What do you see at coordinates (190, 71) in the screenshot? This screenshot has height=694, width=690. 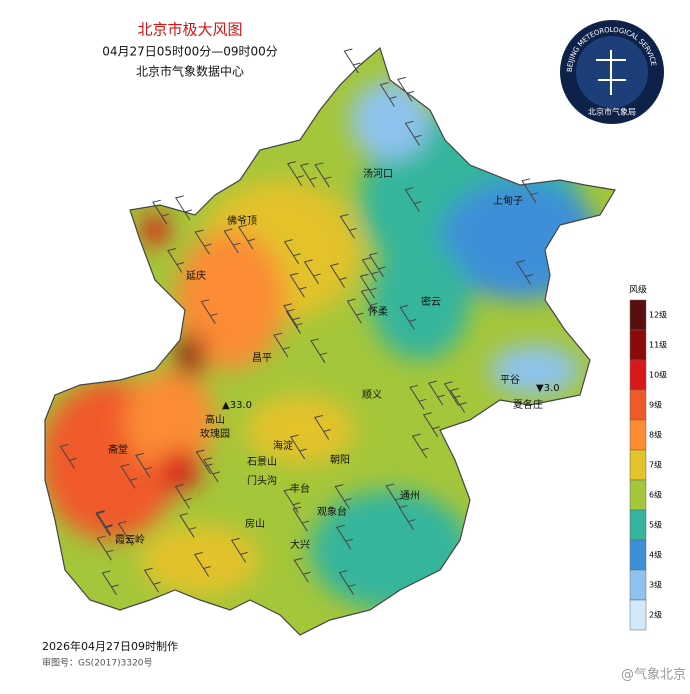 I see `source: 北京市气象数据中心` at bounding box center [190, 71].